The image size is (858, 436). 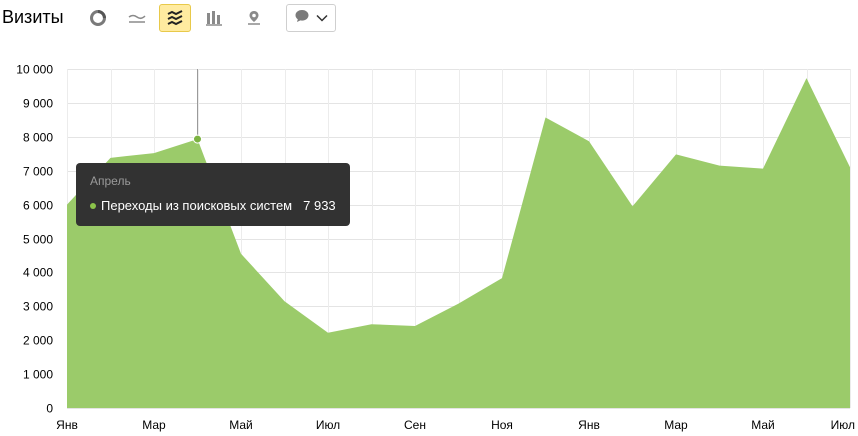 What do you see at coordinates (110, 181) in the screenshot?
I see `tooltip-title: Апрель` at bounding box center [110, 181].